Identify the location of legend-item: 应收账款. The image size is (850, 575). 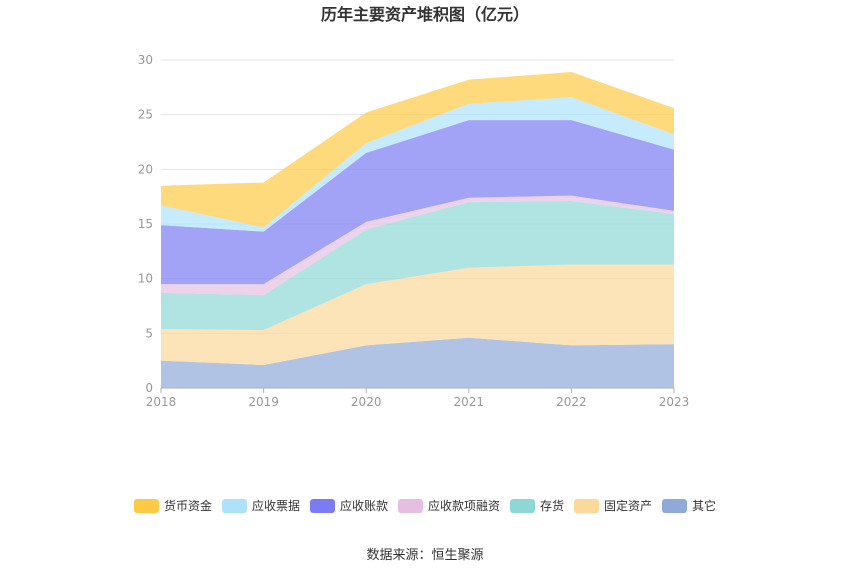
(349, 505).